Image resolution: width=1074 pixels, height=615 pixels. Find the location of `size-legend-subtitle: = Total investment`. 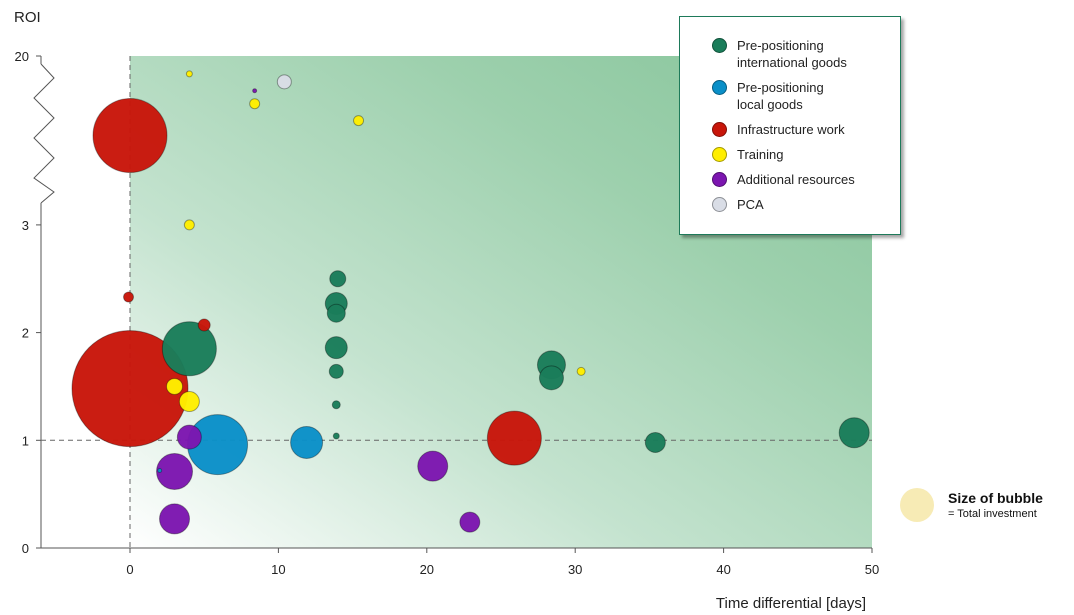

size-legend-subtitle: = Total investment is located at coordinates (992, 514).